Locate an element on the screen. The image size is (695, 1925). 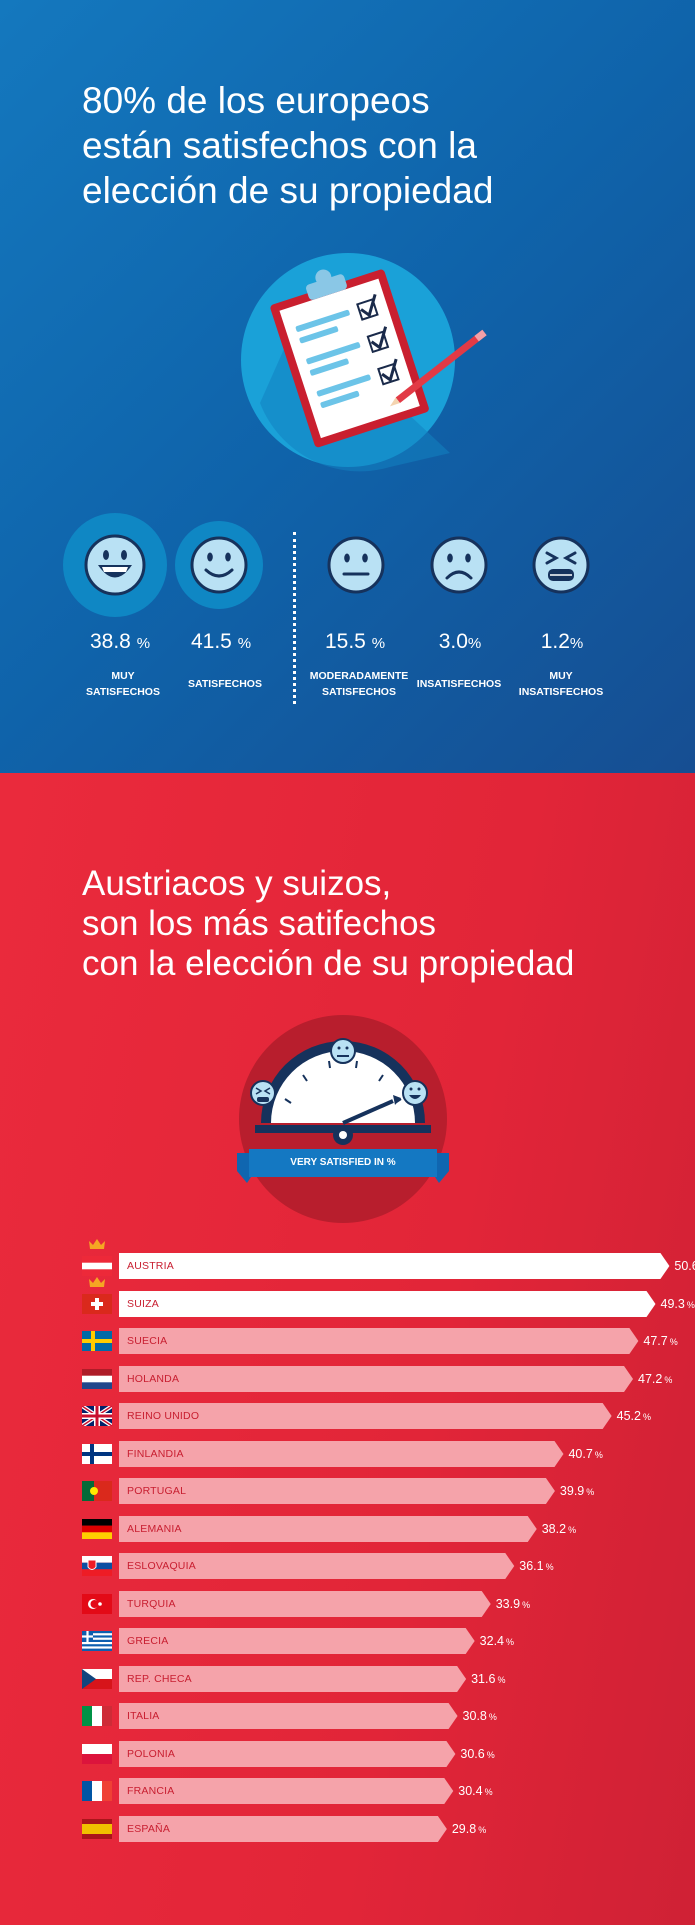
bar-row-suecia: SUECIA 47.7% is located at coordinates (347, 1340).